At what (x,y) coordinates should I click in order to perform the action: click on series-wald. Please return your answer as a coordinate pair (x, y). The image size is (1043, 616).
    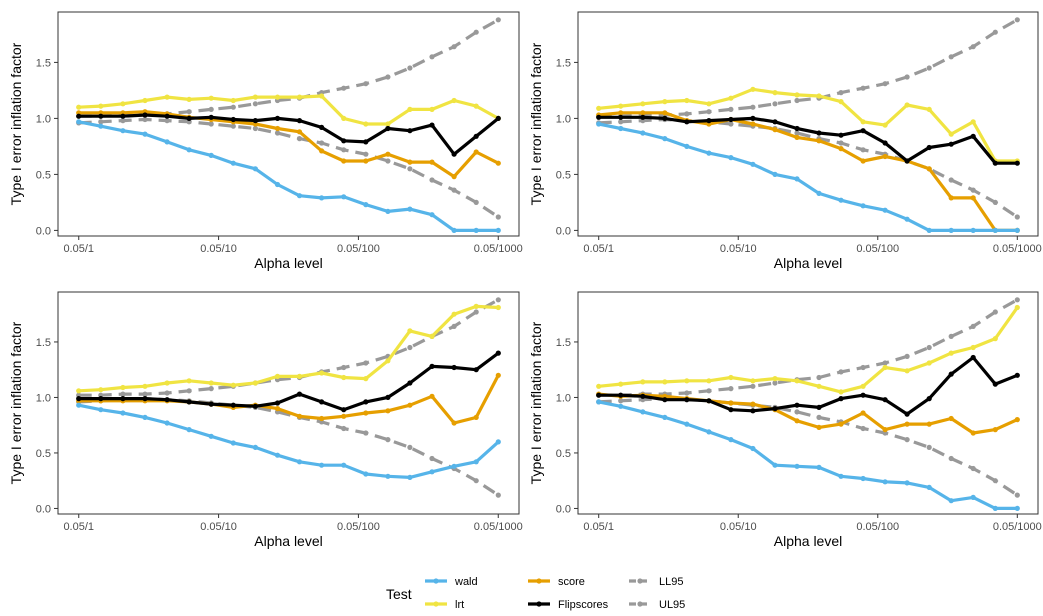
    Looking at the image, I should click on (808, 455).